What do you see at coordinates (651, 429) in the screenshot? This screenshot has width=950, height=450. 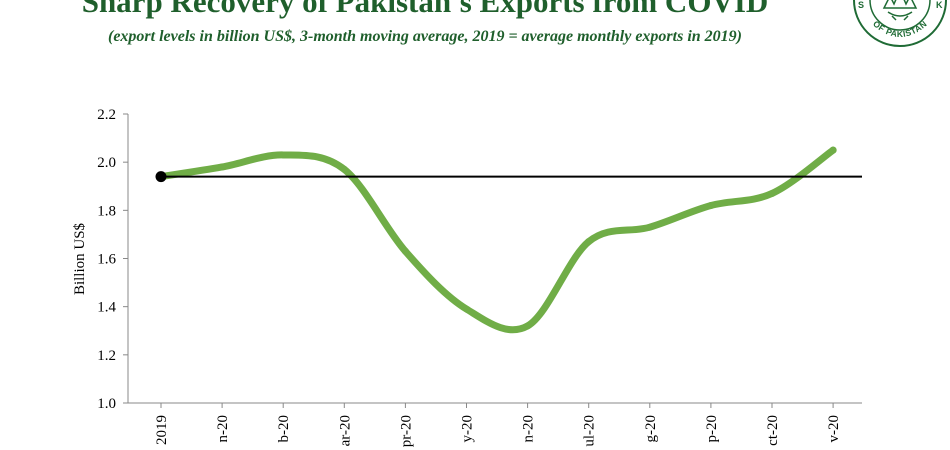 I see `x-tick-label: g-20` at bounding box center [651, 429].